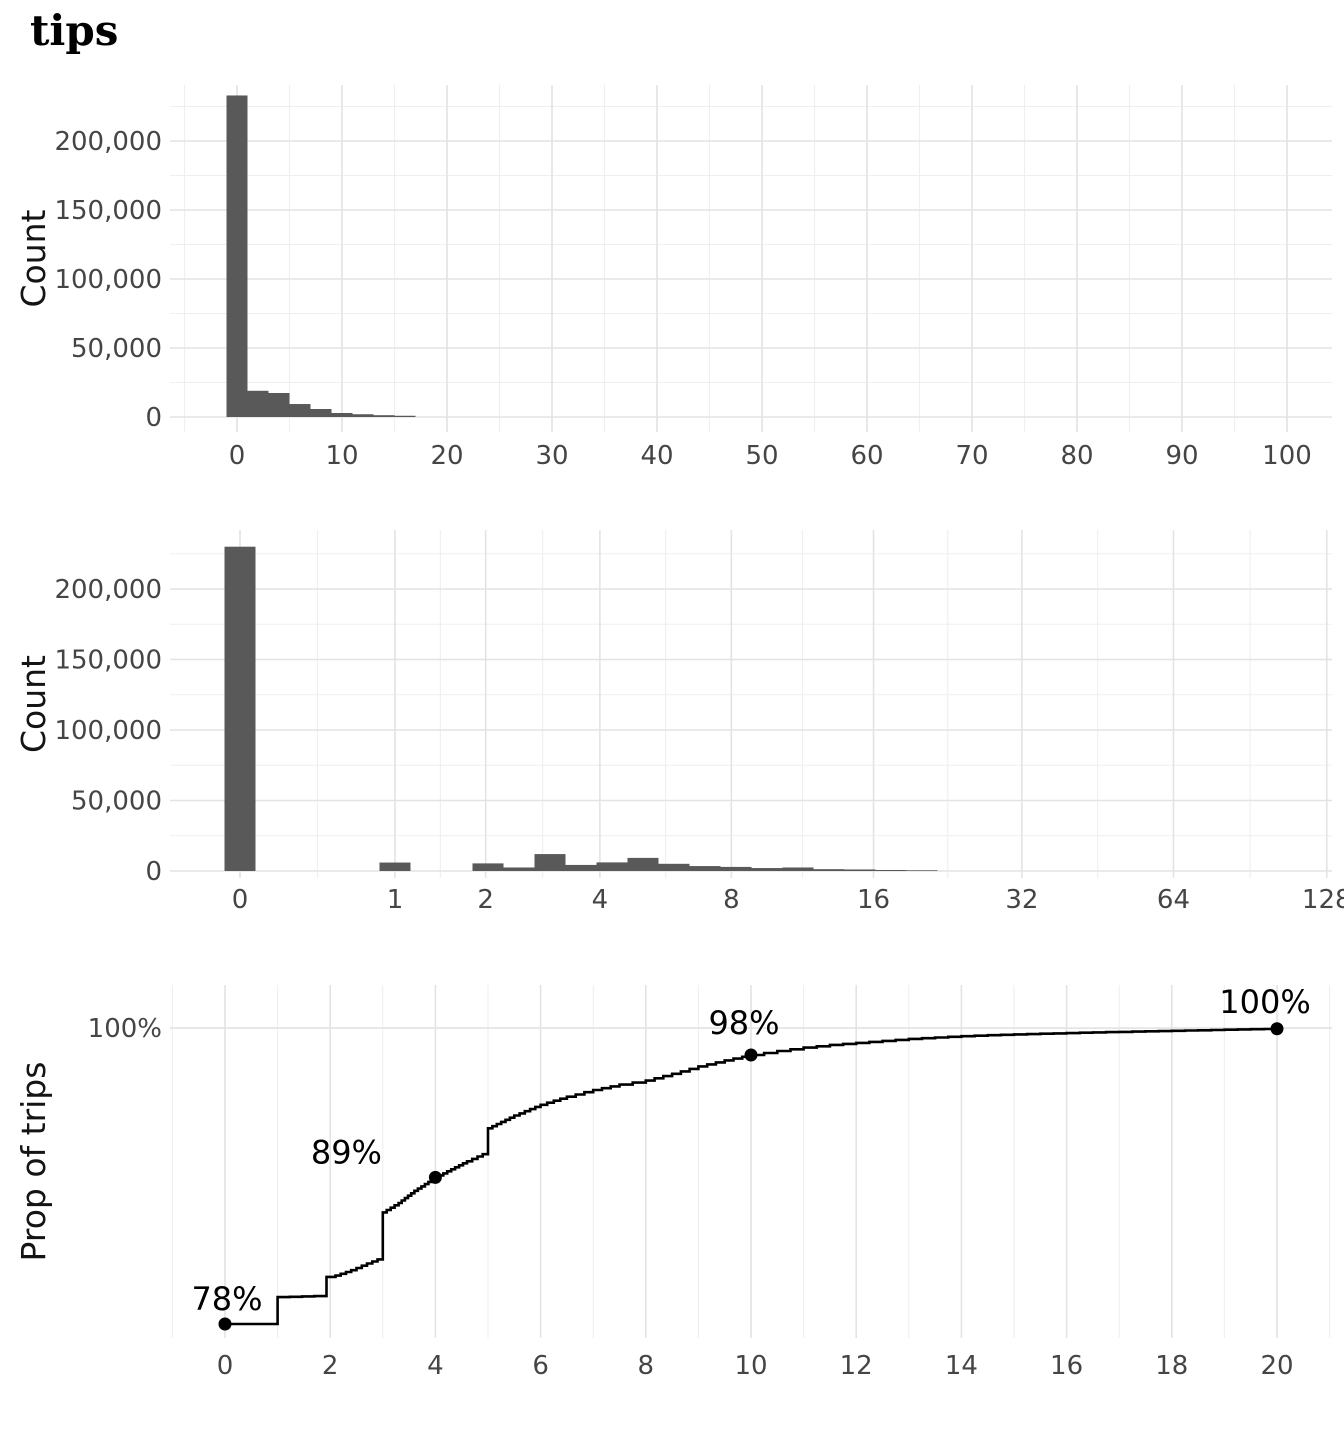  Describe the element at coordinates (33, 1162) in the screenshot. I see `y-axis-title: Prop of trips` at that location.